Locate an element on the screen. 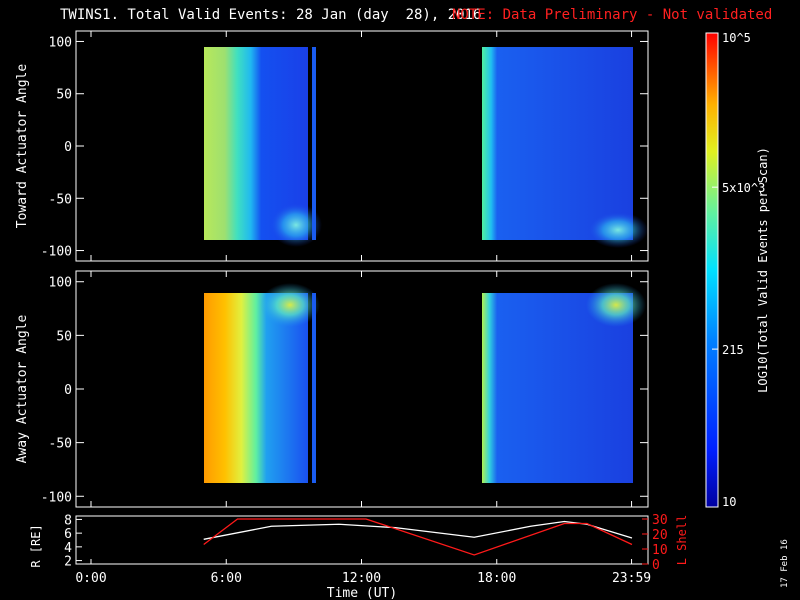  orbit-left-tick-label: 4 is located at coordinates (68, 548).